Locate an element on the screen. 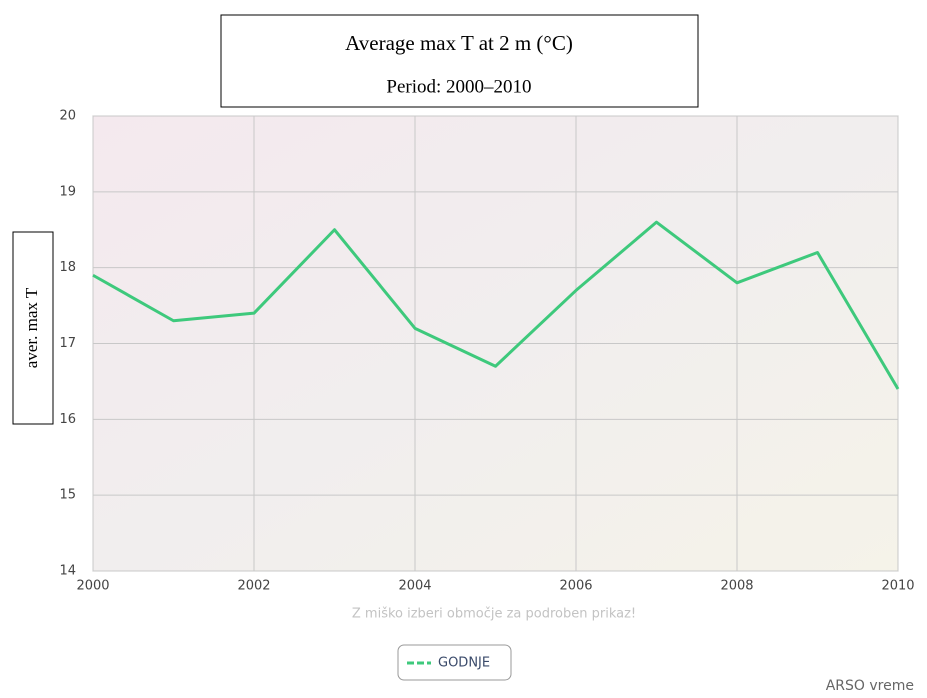 Image resolution: width=927 pixels, height=698 pixels. x-tick-label: 2008 is located at coordinates (736, 586).